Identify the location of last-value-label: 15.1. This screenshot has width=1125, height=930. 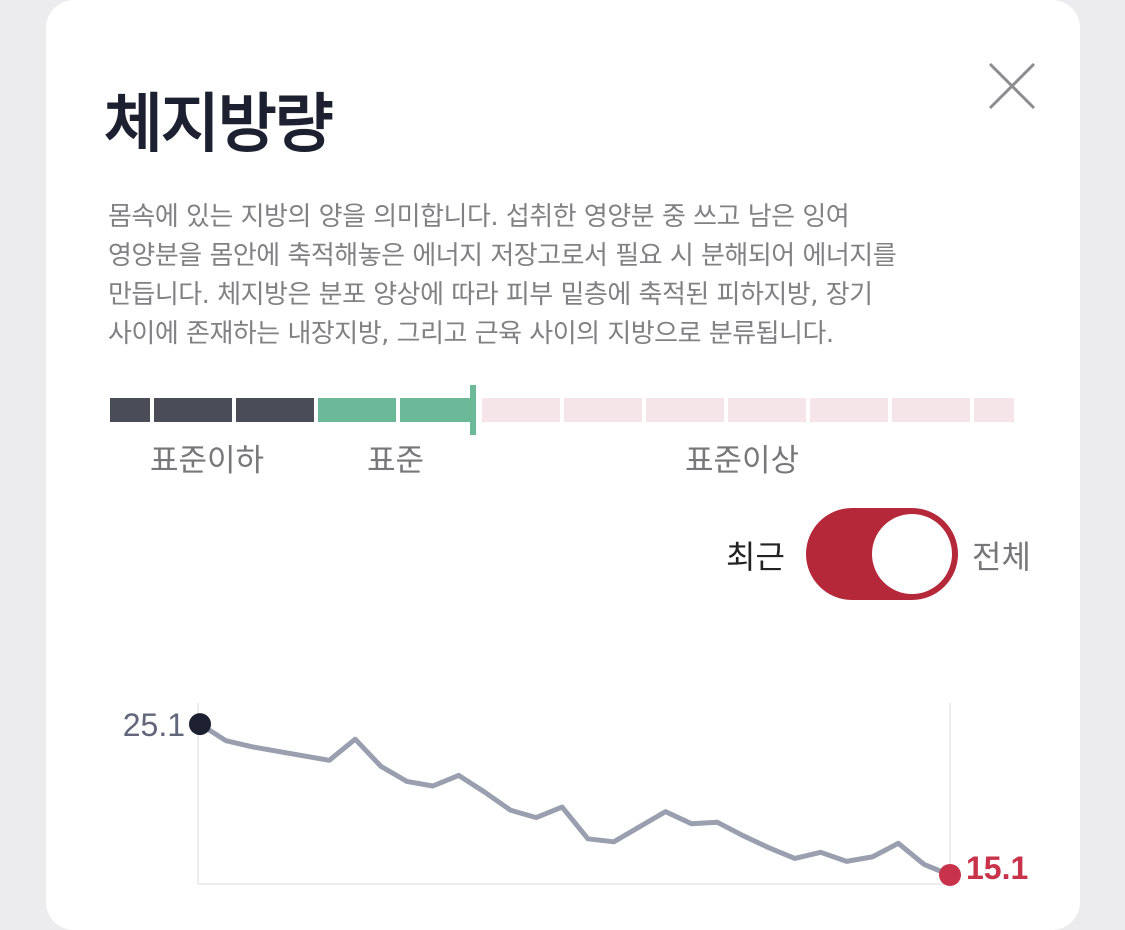
(997, 868).